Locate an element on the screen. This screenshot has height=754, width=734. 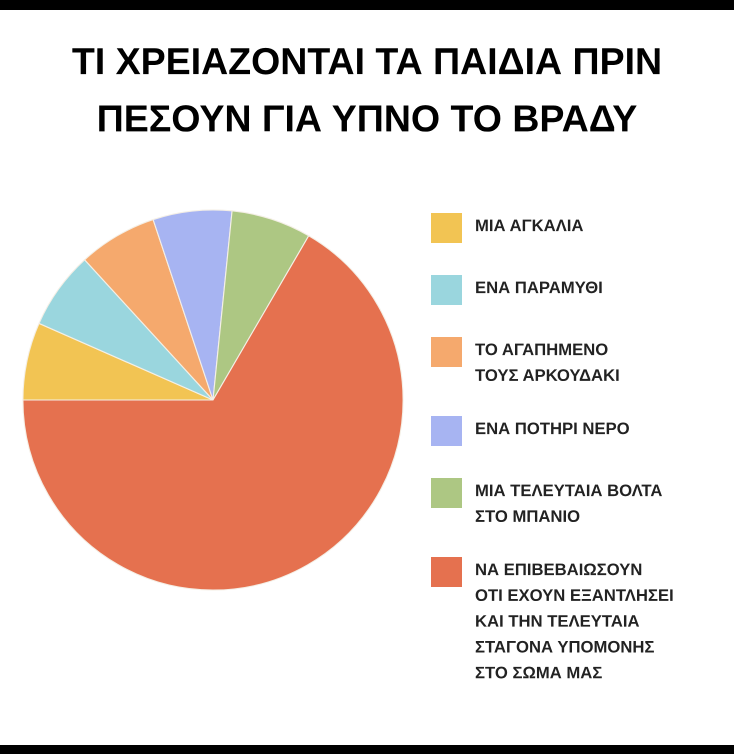
legend-label: ΜΙΑ ΤΕΛΕΥΤΑΙΑ ΒΟΛΤΑ ΣΤΟ ΜΠΑΝΙΟ is located at coordinates (569, 503).